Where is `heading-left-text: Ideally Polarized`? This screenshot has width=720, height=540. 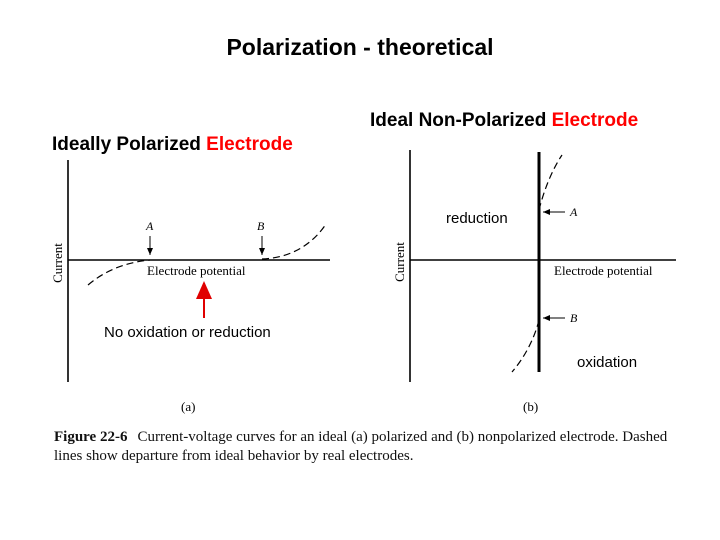
heading-left-text: Ideally Polarized is located at coordinates (129, 144).